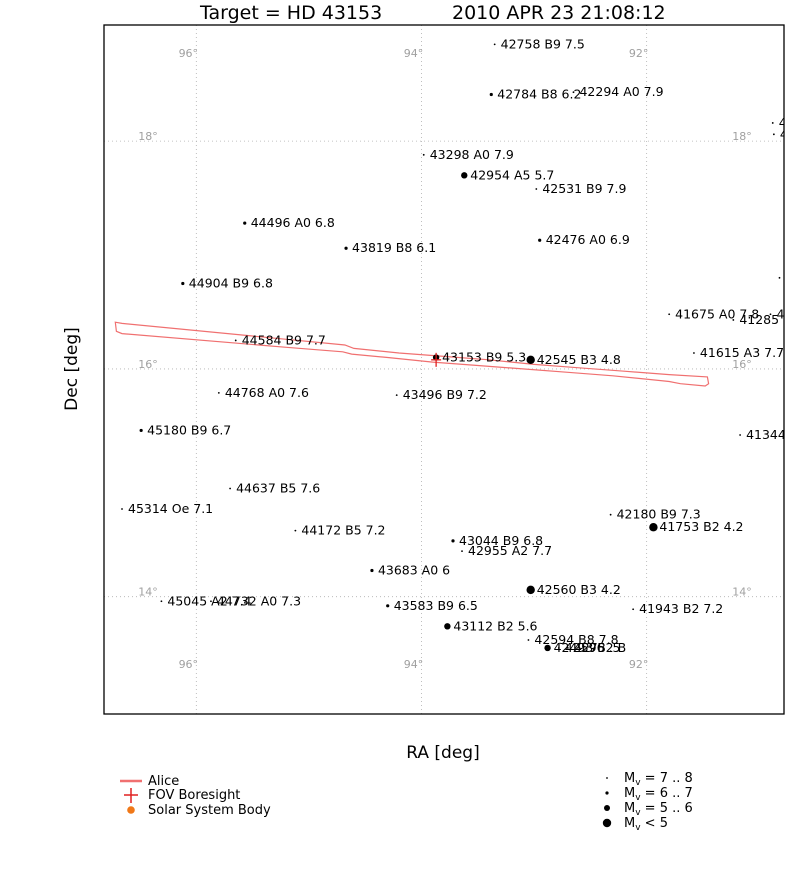  Describe the element at coordinates (742, 136) in the screenshot. I see `dec-grid-label-right: 18°` at that location.